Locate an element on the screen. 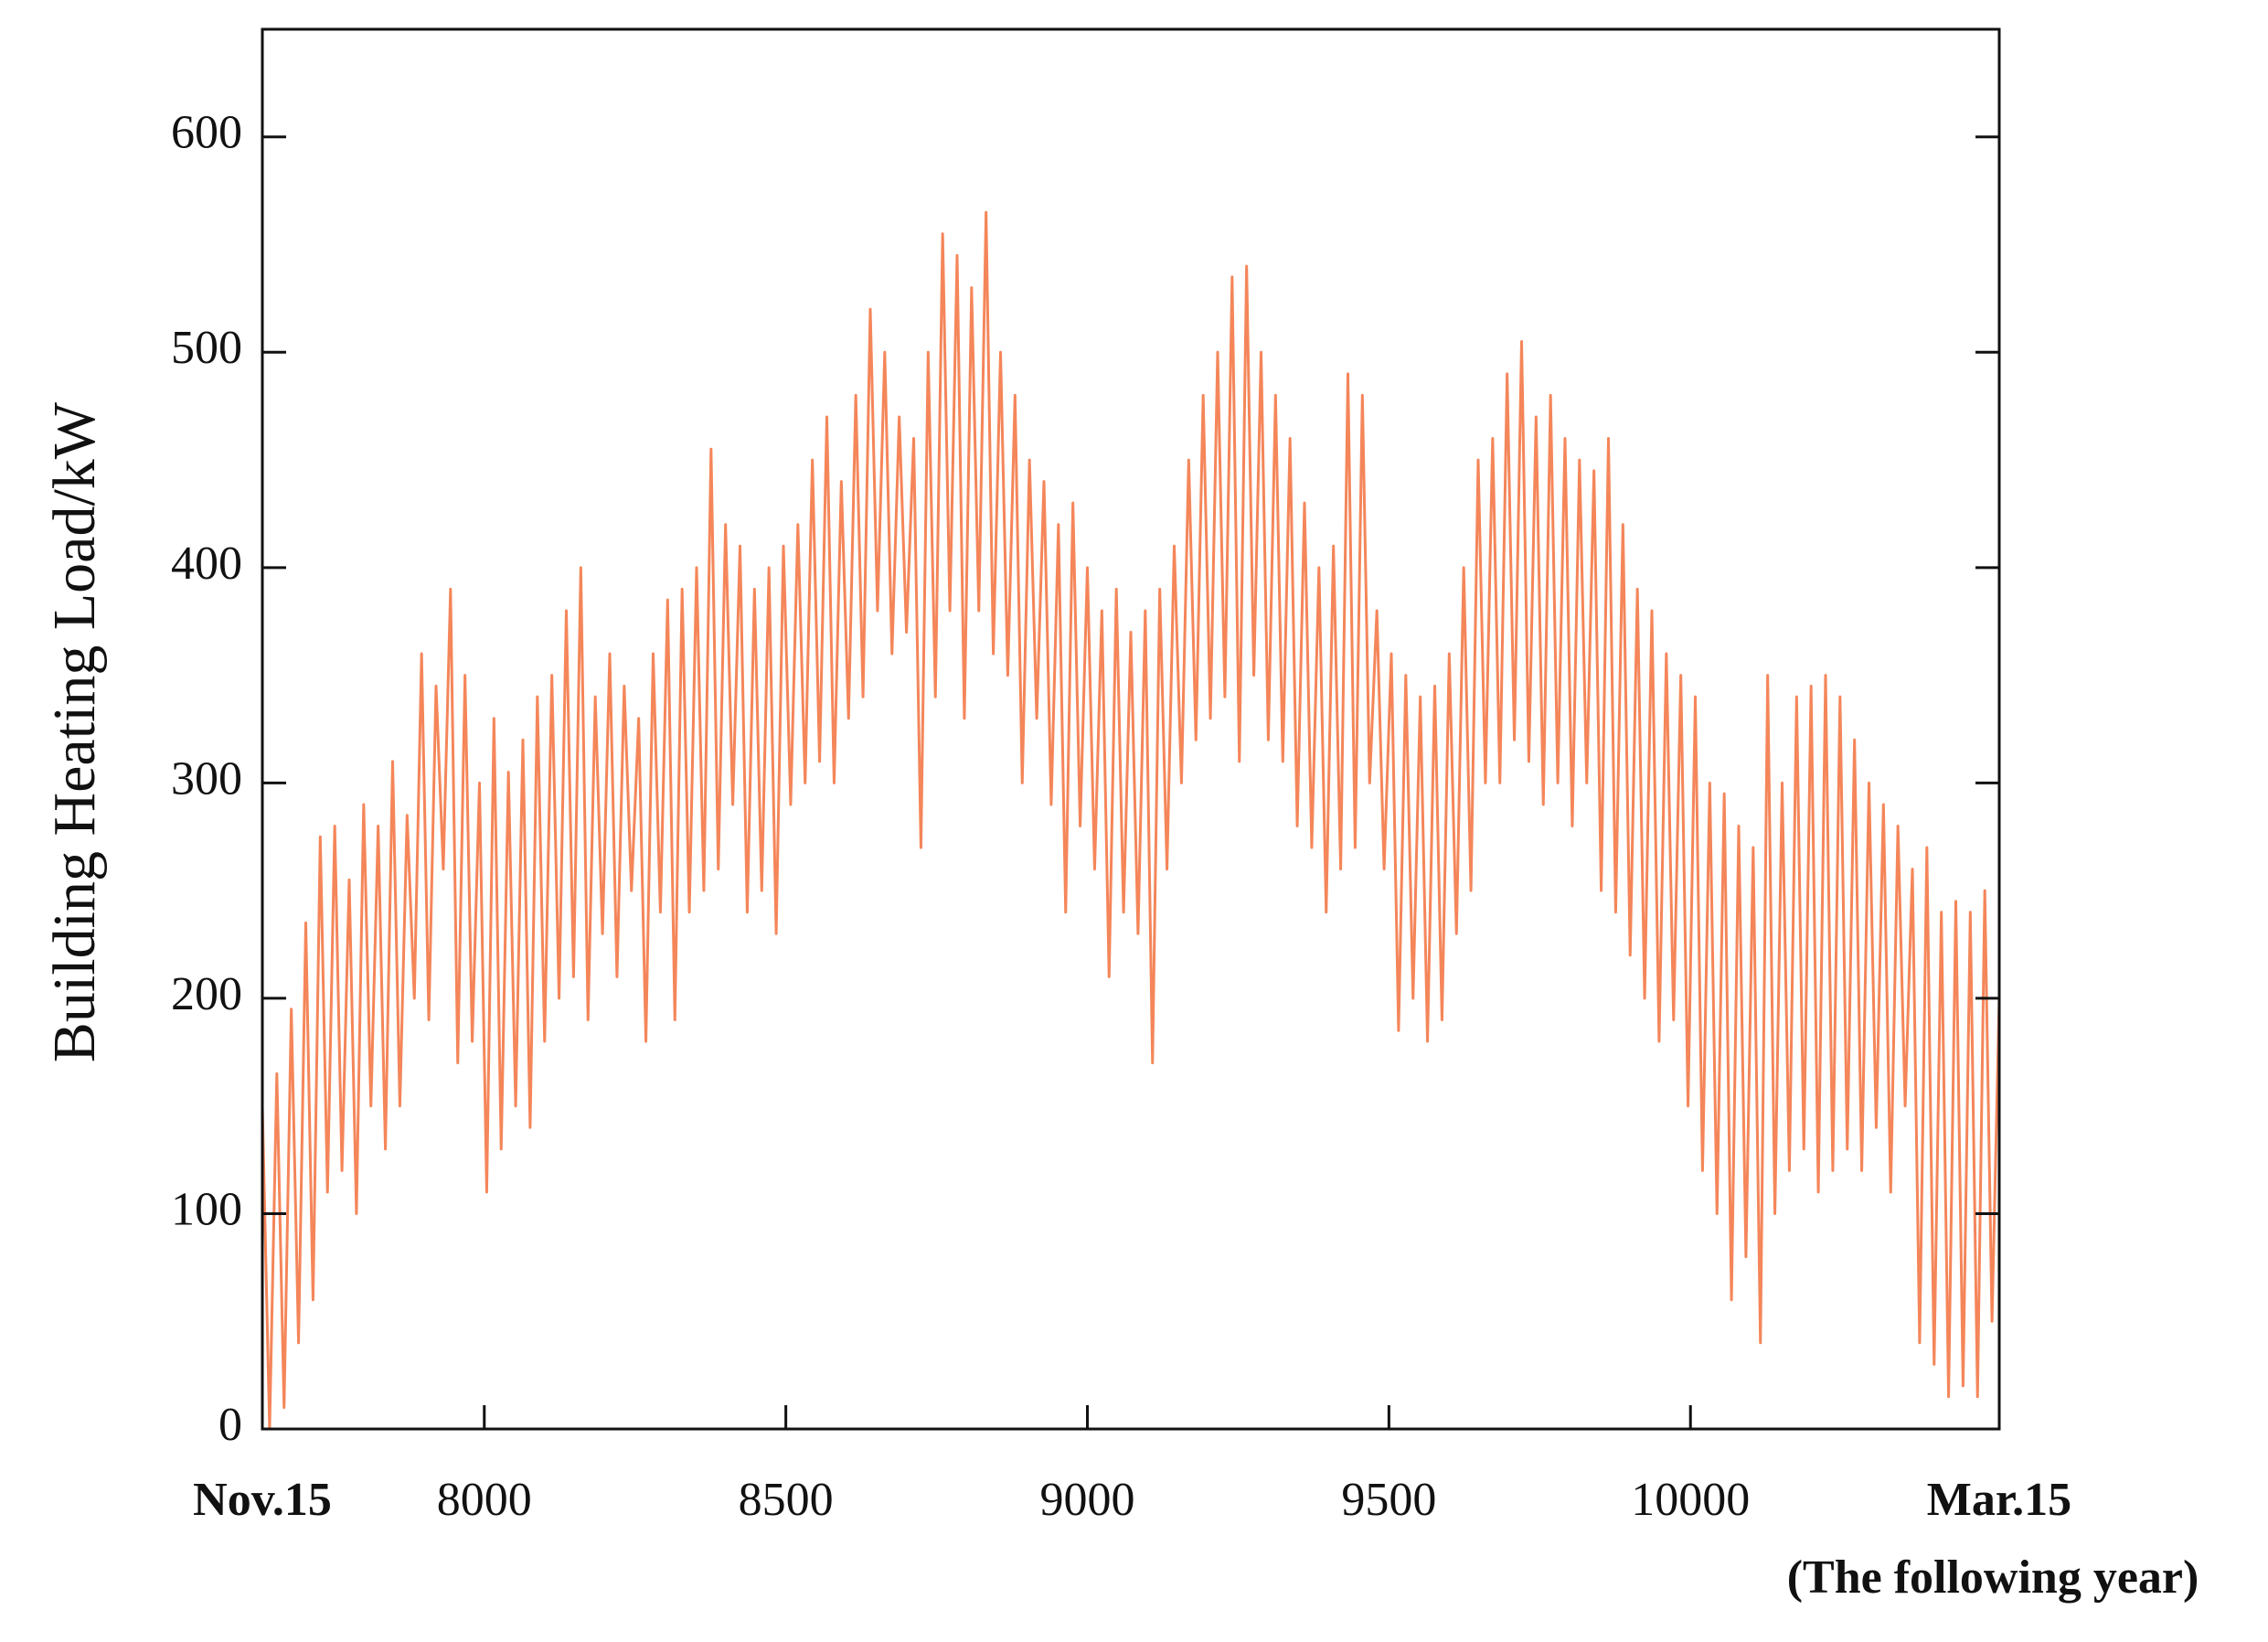 The height and width of the screenshot is (1642, 2268). x-tick-label: Nov.15 is located at coordinates (262, 1500).